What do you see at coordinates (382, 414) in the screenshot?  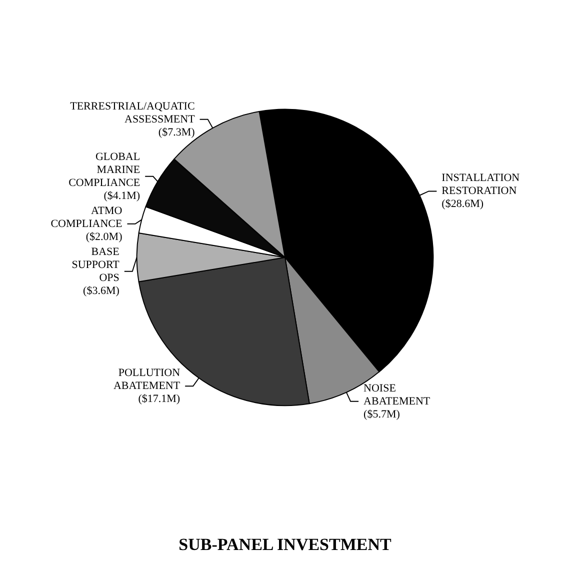 I see `data-label: ($5.7M)` at bounding box center [382, 414].